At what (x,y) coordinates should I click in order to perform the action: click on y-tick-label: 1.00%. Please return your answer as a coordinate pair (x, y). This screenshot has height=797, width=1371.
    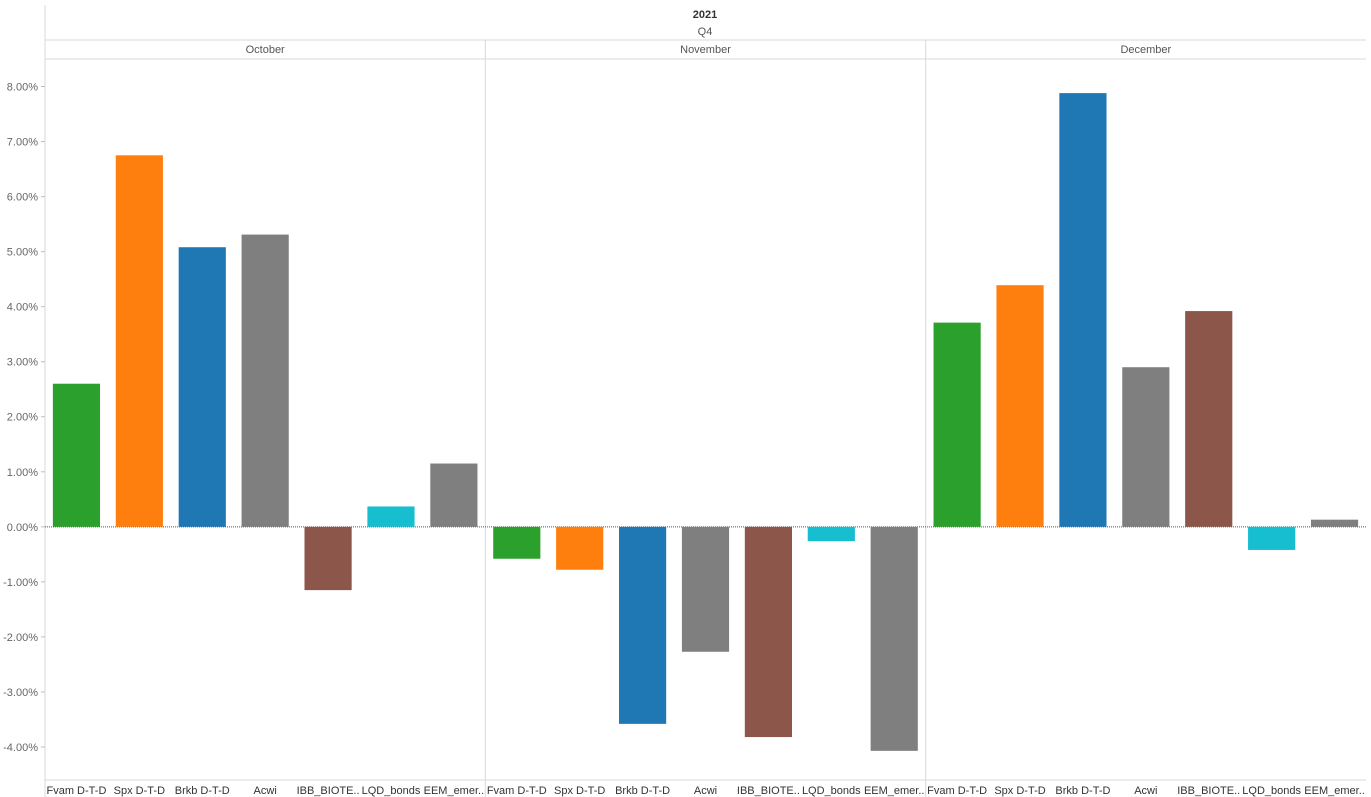
    Looking at the image, I should click on (22, 473).